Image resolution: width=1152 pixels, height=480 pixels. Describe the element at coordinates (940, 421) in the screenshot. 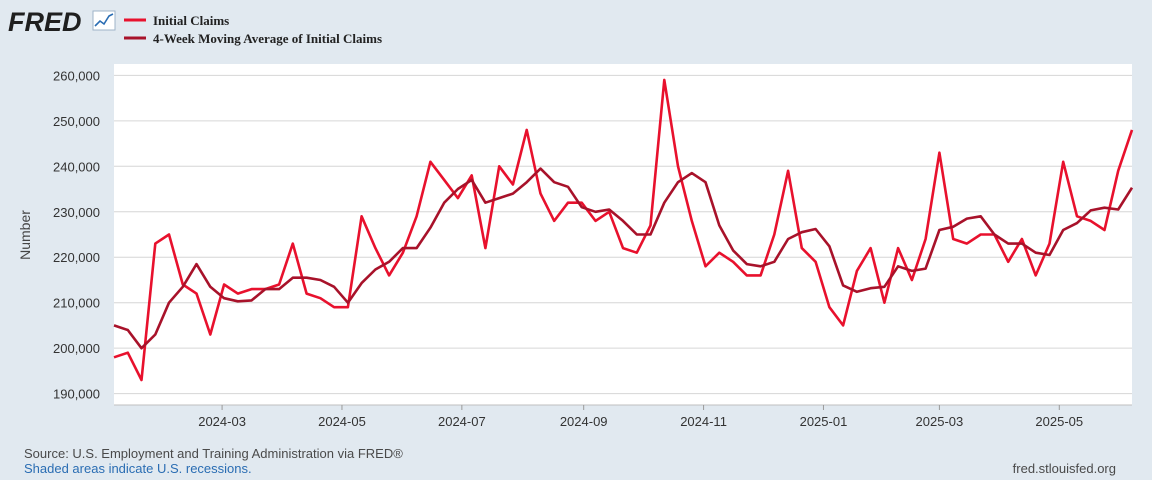

I see `x-tick-label: 2025-03` at that location.